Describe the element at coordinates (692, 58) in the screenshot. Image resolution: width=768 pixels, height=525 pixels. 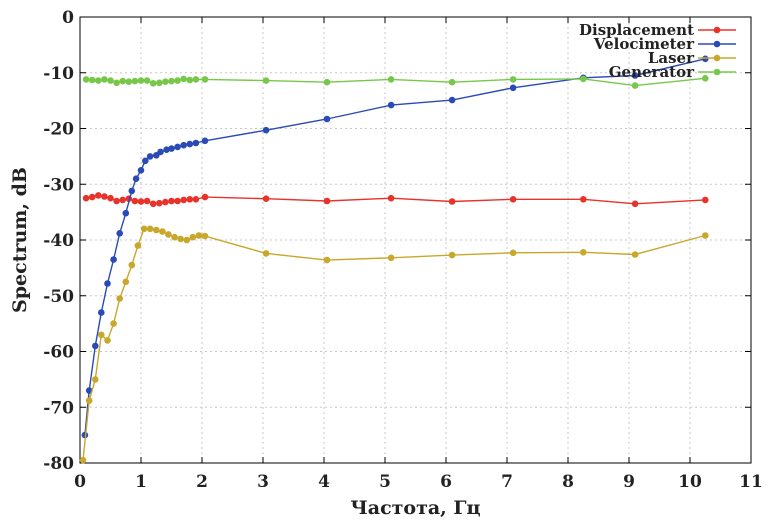
I see `legend-item-laser: Laser` at that location.